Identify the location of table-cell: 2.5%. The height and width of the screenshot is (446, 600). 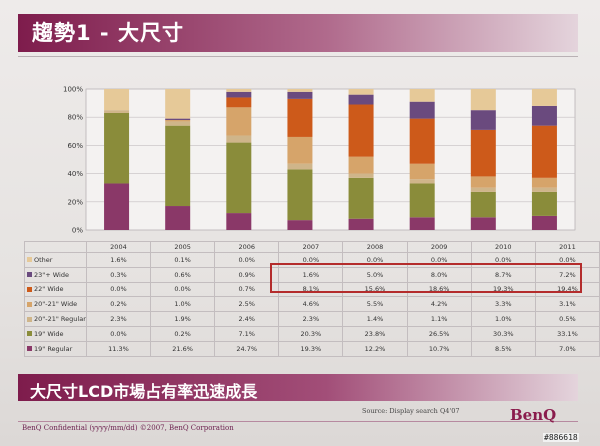
(247, 304).